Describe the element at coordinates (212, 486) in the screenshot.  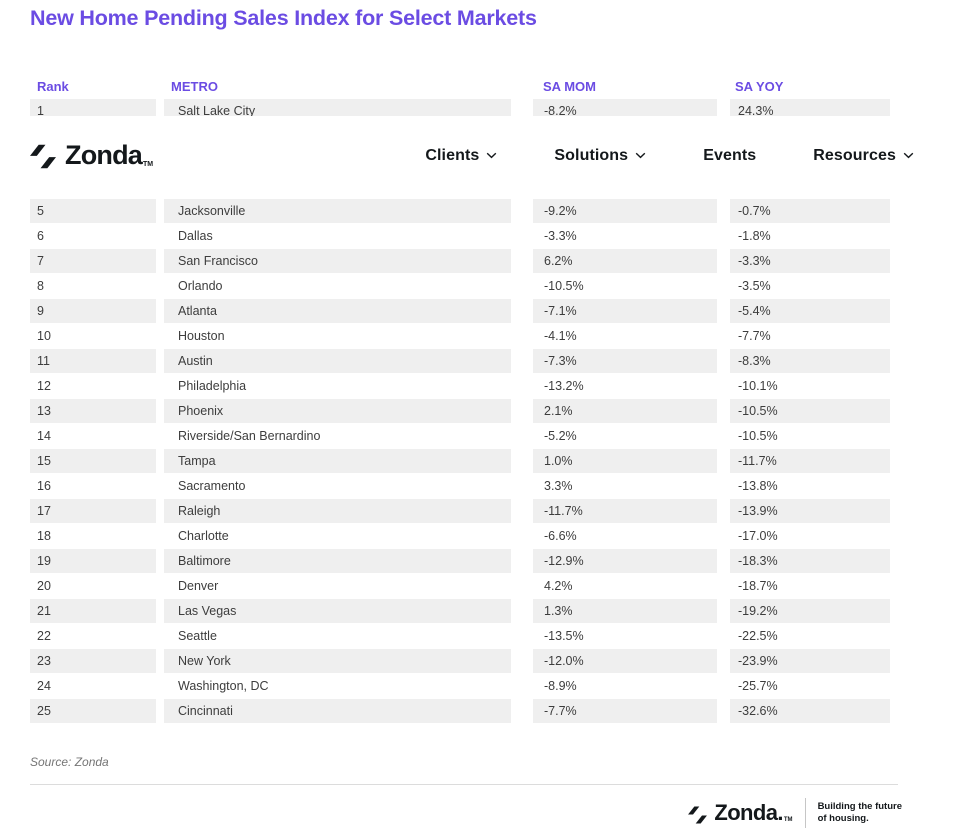
I see `metro-cell: Sacramento` at that location.